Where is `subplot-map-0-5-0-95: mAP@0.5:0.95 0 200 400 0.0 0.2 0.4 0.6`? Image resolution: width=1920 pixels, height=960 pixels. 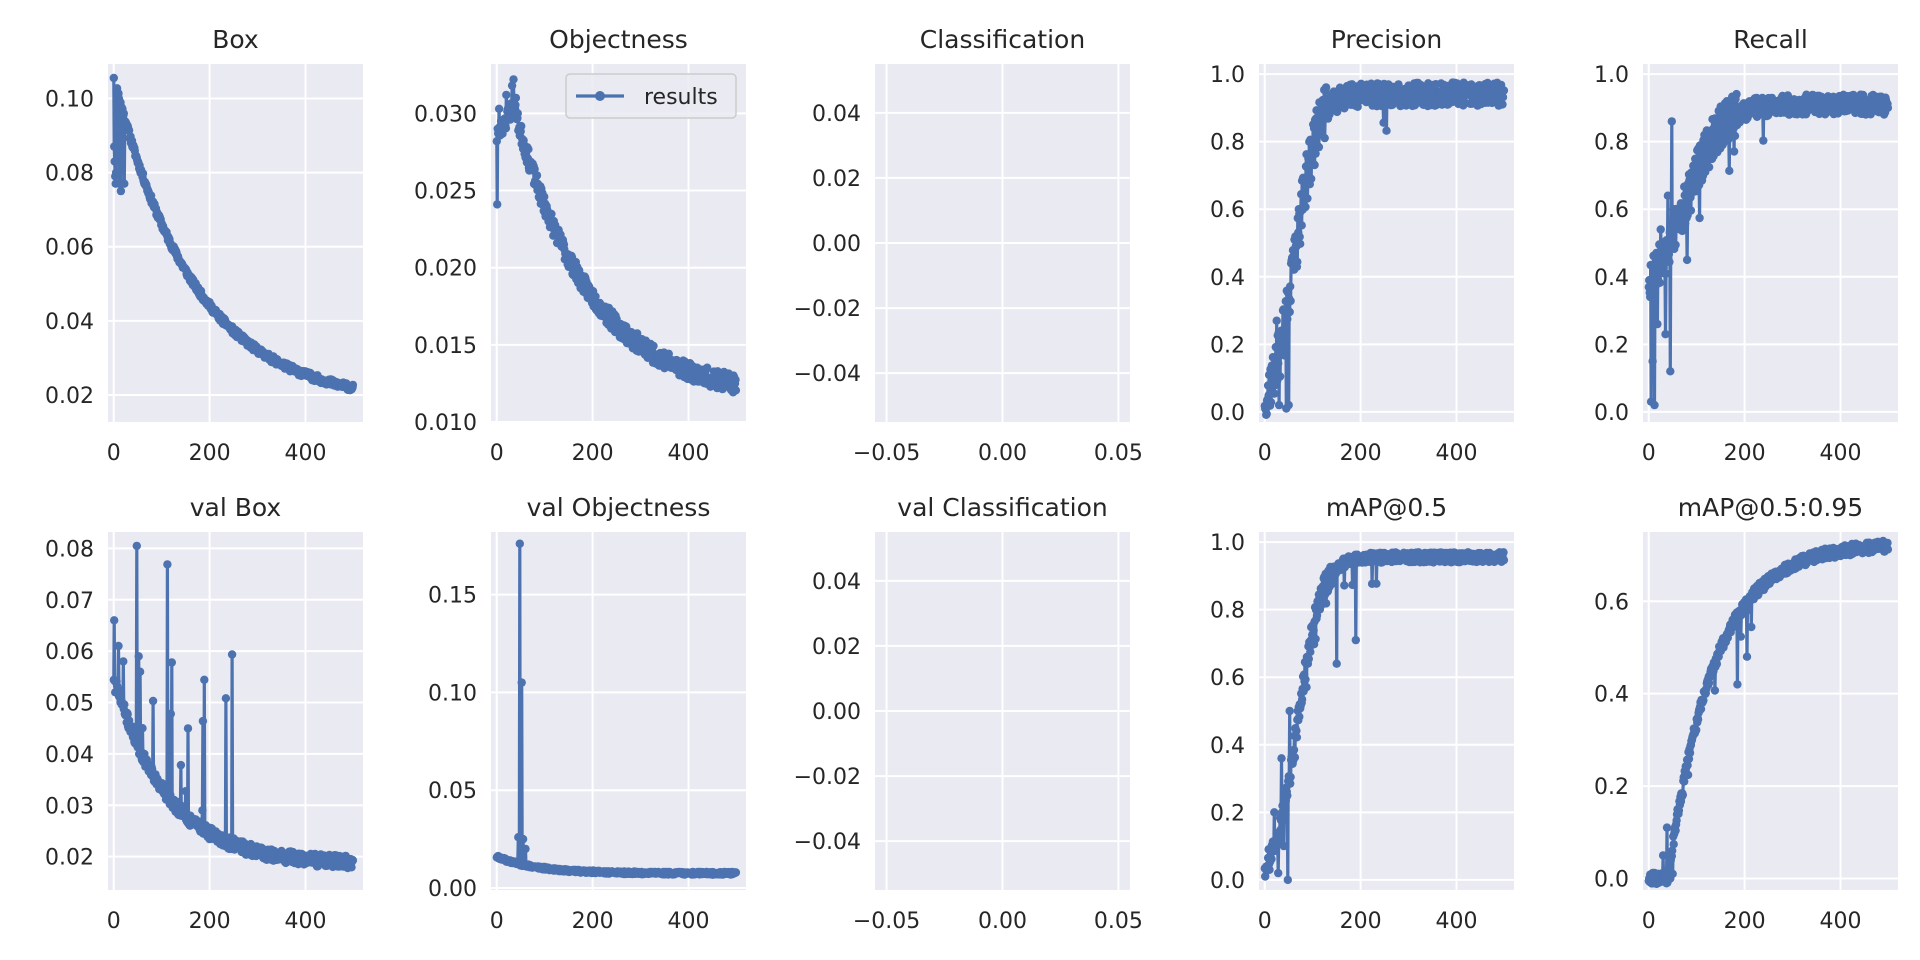 subplot-map-0-5-0-95: mAP@0.5:0.95 0 200 400 0.0 0.2 0.4 0.6 is located at coordinates (1746, 713).